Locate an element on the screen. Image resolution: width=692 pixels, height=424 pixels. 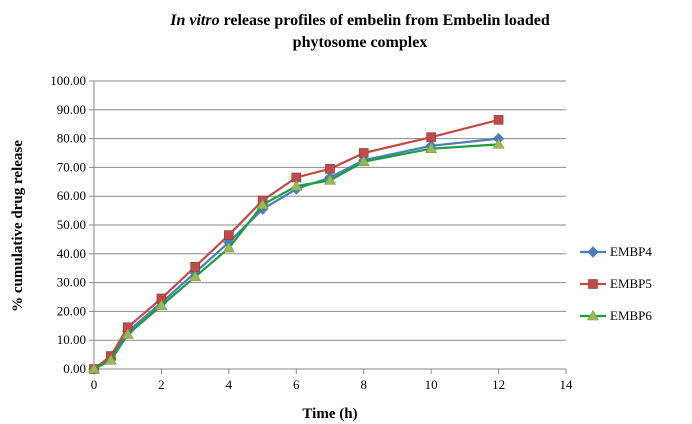
x-tick-label: 12 is located at coordinates (498, 384).